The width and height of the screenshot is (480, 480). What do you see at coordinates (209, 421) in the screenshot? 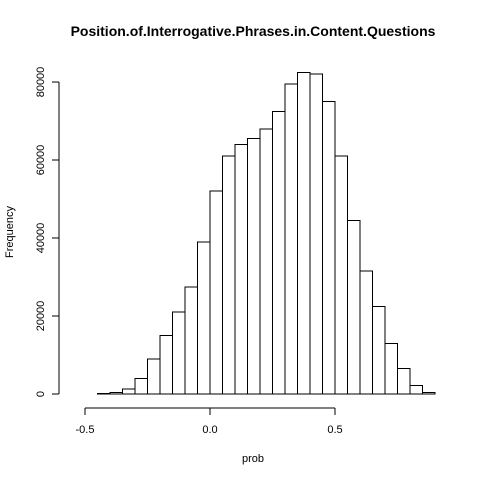
I see `x-axis: -0.5 0.0 0.5` at bounding box center [209, 421].